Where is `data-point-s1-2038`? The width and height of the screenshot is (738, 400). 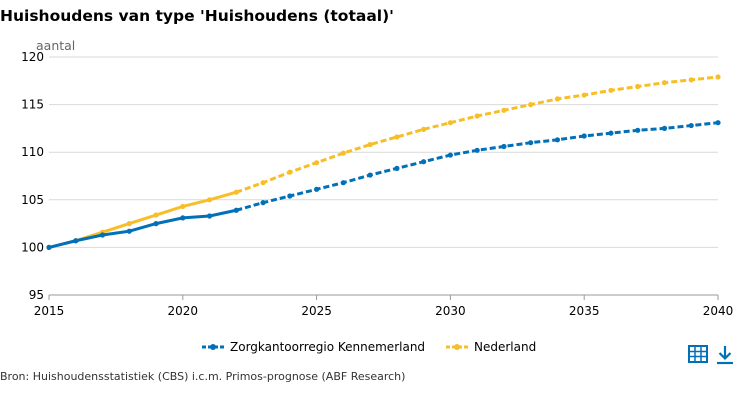 data-point-s1-2038 is located at coordinates (664, 83).